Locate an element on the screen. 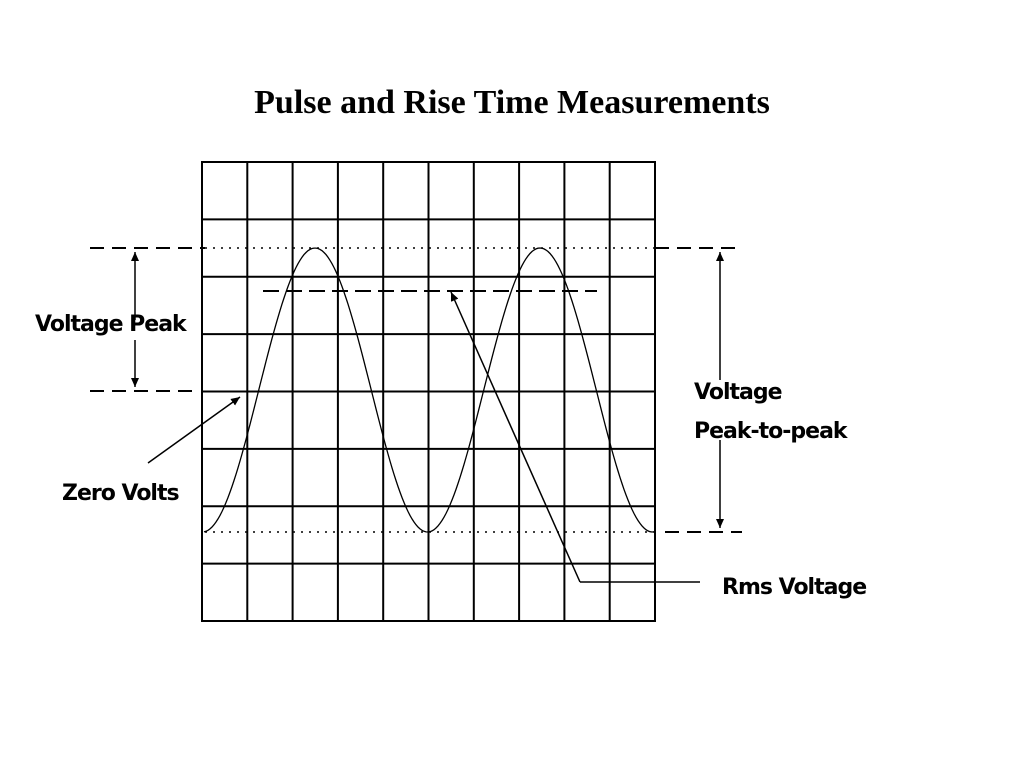 The width and height of the screenshot is (1024, 768). title: Pulse and Rise Time Measurements is located at coordinates (512, 102).